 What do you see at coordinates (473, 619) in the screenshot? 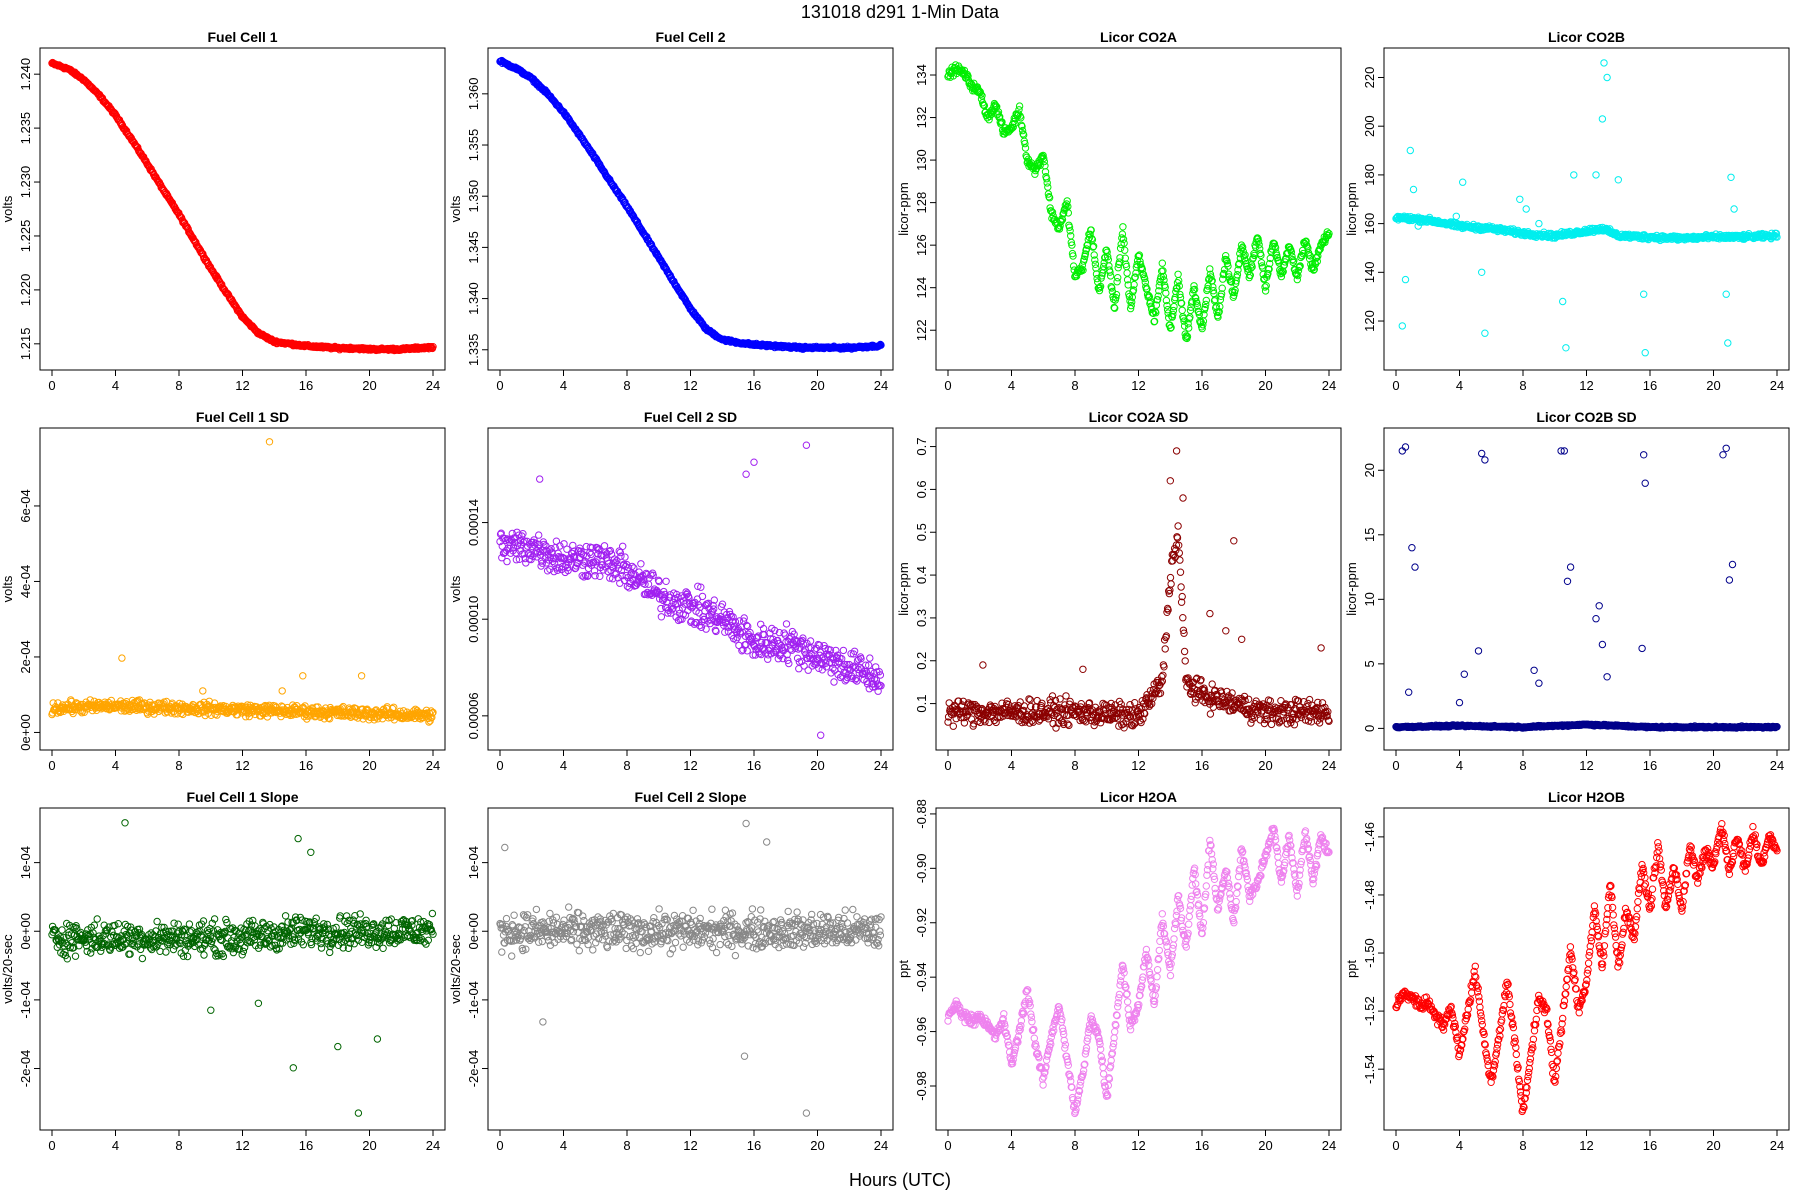
I see `y-tick-label: 0.00010` at bounding box center [473, 619].